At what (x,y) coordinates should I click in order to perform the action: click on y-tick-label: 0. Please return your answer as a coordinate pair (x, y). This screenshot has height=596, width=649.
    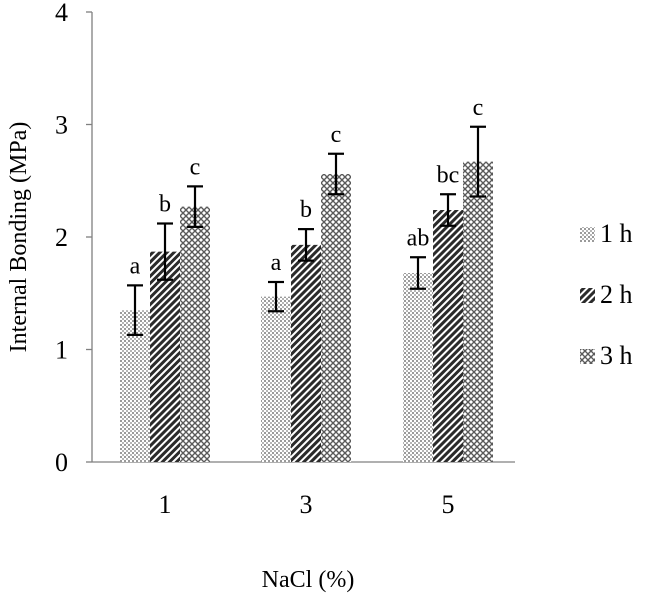
    Looking at the image, I should click on (61, 462).